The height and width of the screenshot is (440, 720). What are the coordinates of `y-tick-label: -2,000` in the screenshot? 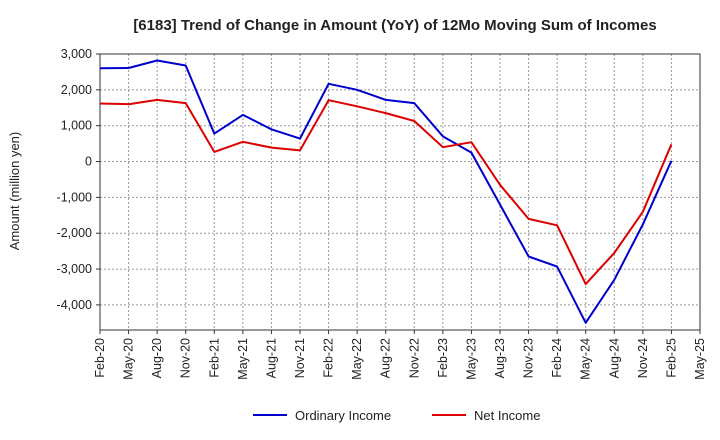 It's located at (74, 233).